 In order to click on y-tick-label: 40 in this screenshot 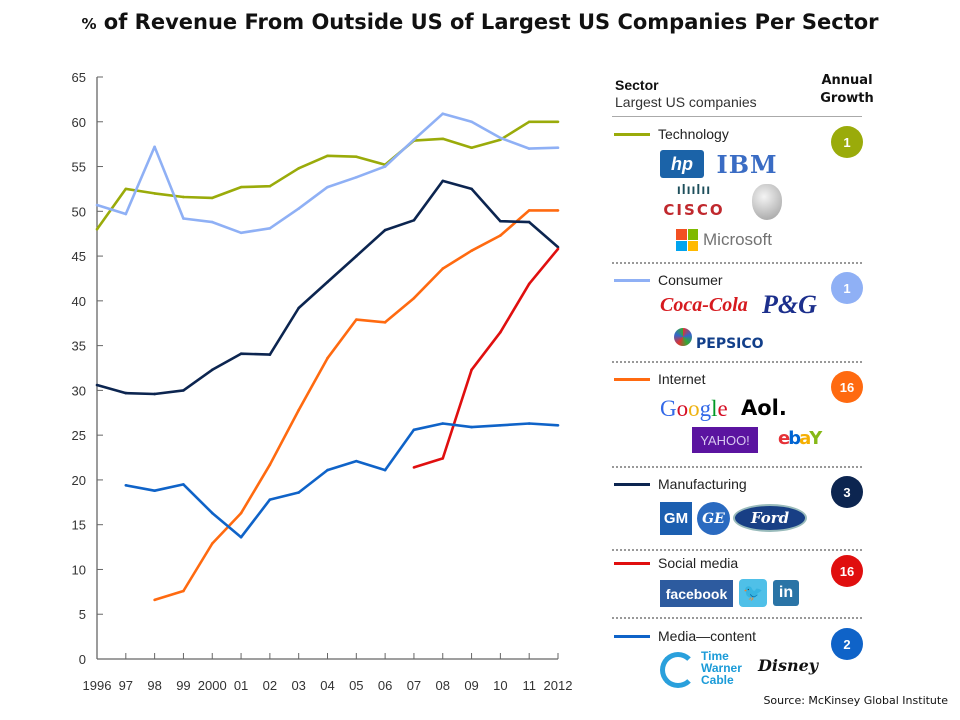, I will do `click(79, 301)`.